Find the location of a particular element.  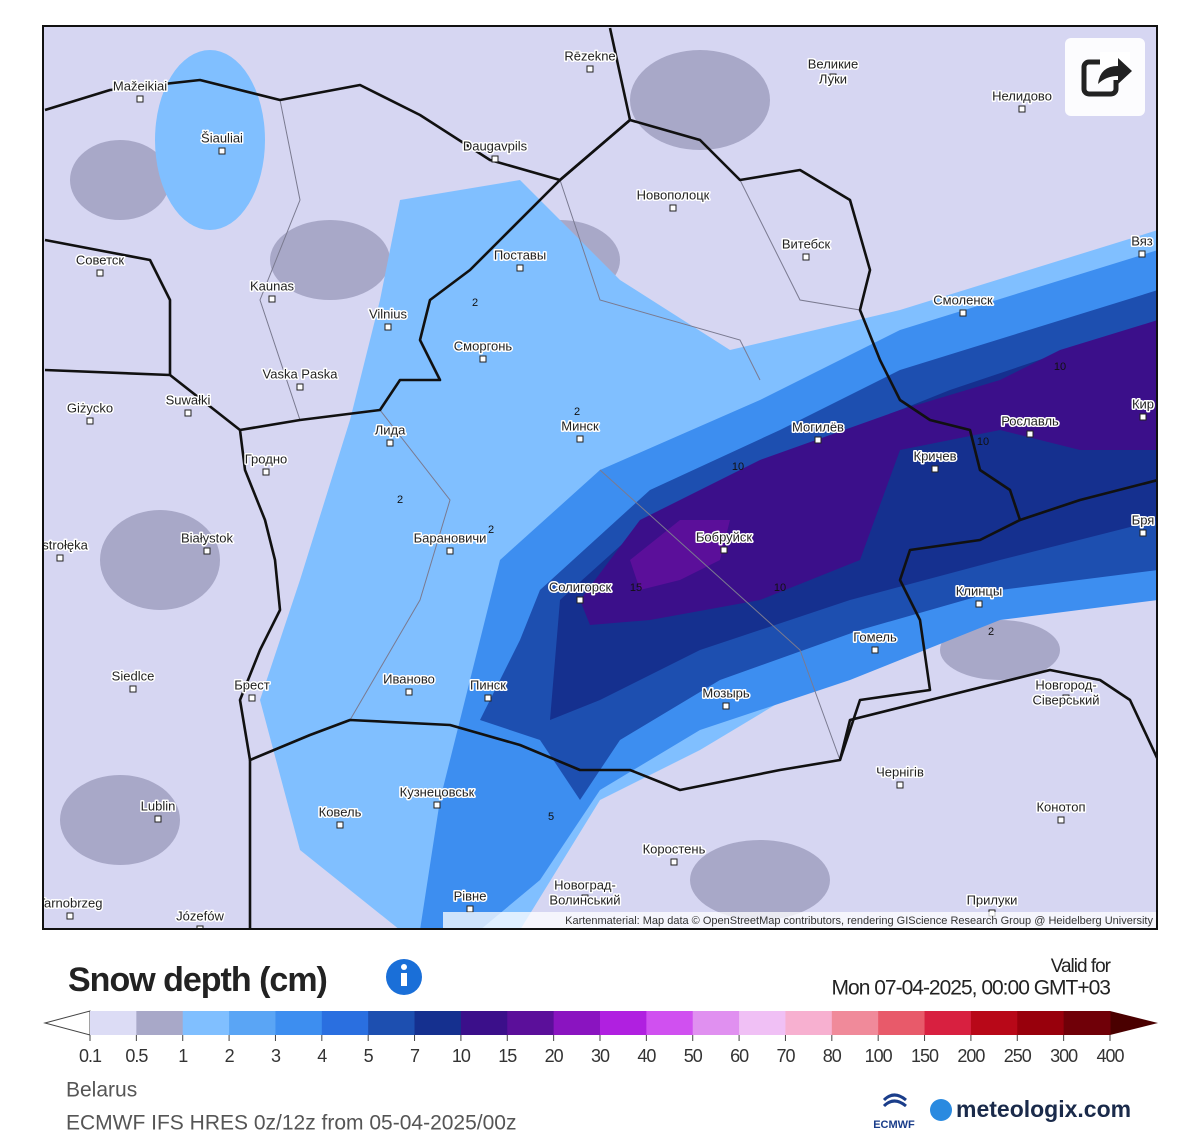

ecmwf-logo-text: ECMWF is located at coordinates (894, 1125).